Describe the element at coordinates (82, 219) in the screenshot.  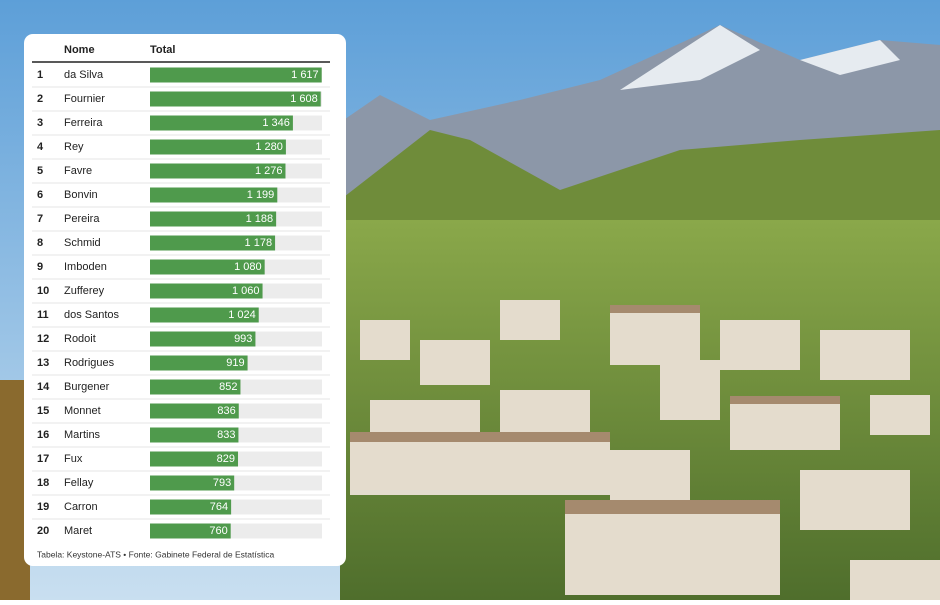
I see `name: Pereira` at that location.